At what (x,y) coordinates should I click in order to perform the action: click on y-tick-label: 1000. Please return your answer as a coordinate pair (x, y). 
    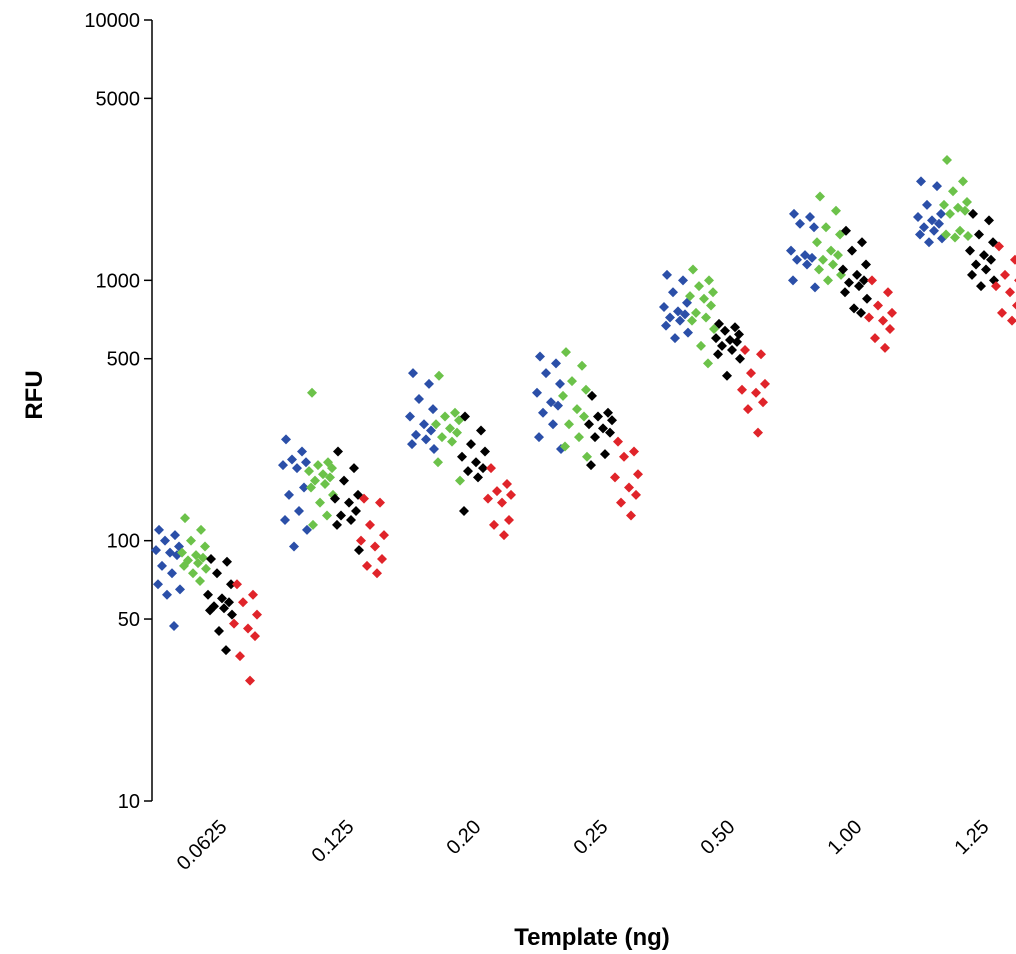
    Looking at the image, I should click on (118, 281).